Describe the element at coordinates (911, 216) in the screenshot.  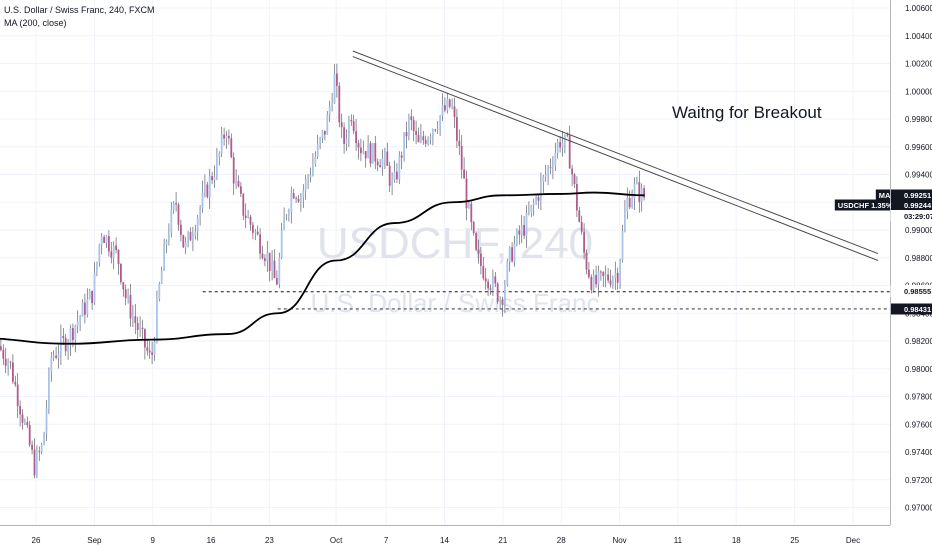
I see `price-tag-bg` at that location.